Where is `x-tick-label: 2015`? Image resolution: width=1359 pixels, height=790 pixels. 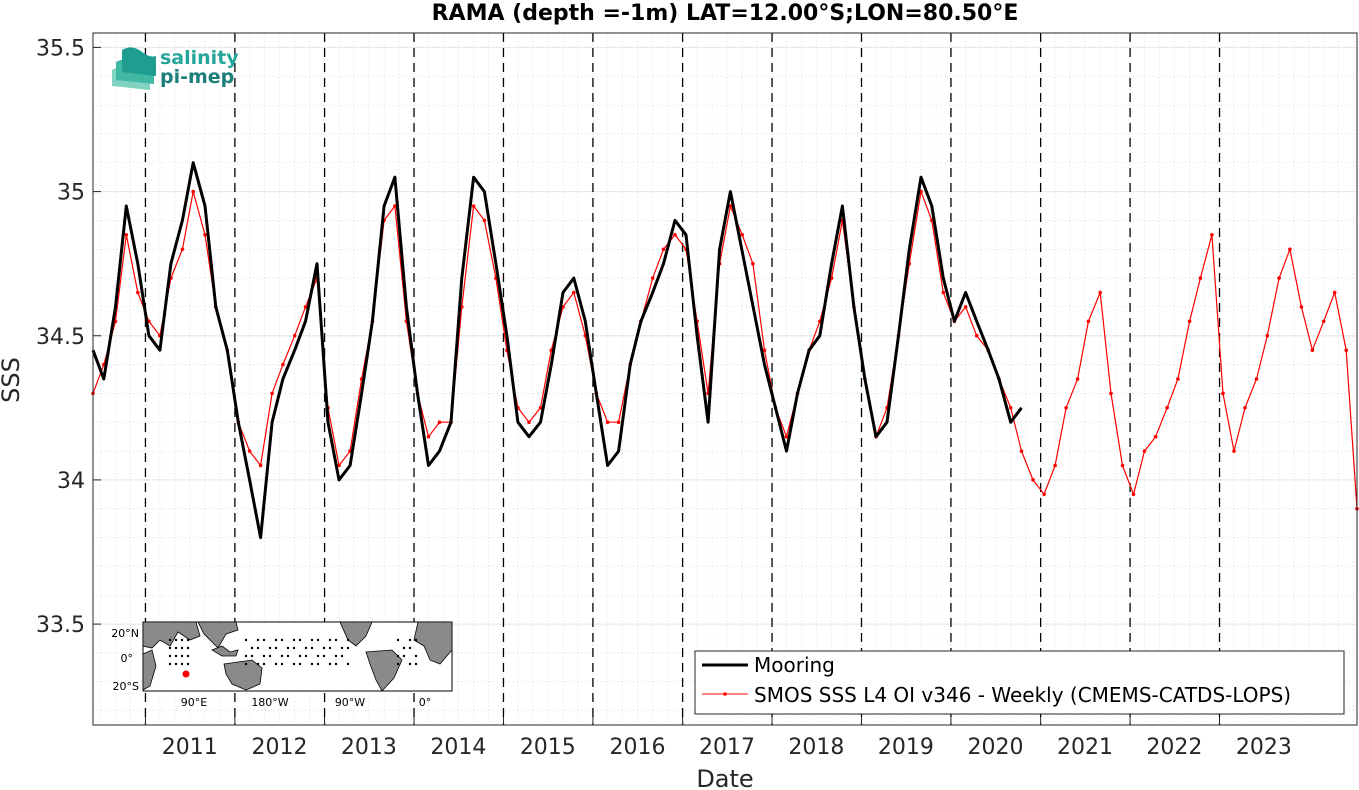 x-tick-label: 2015 is located at coordinates (548, 747).